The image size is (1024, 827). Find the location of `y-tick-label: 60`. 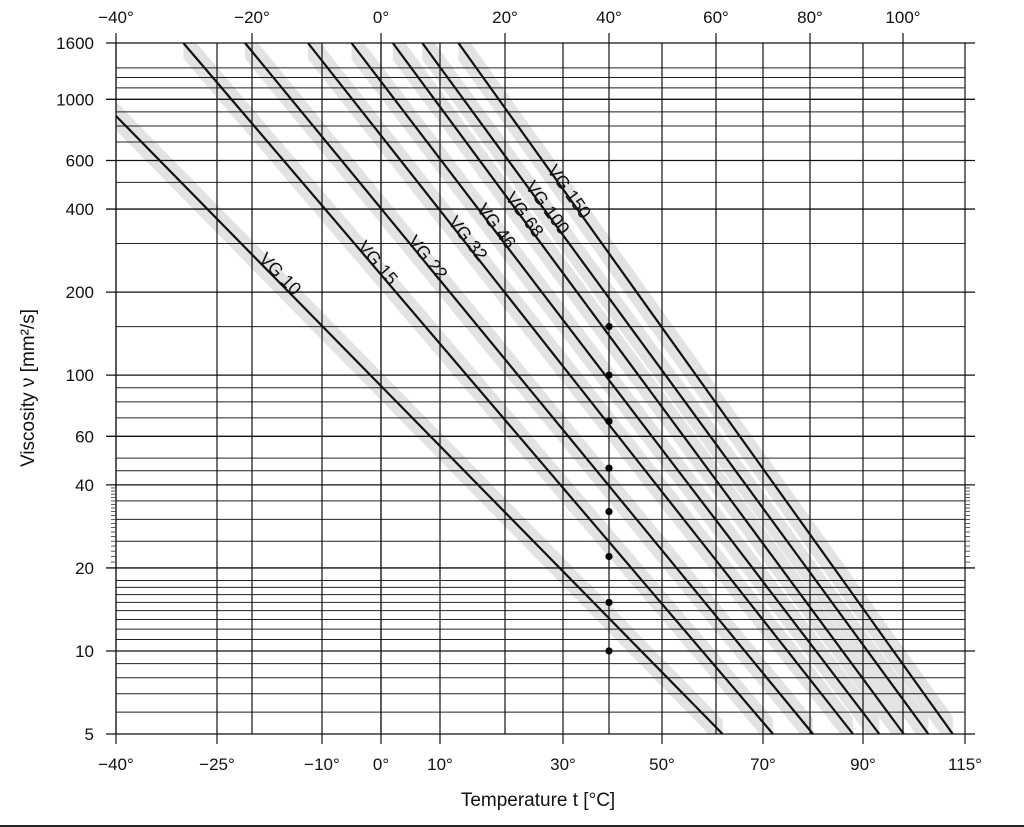

y-tick-label: 60 is located at coordinates (84, 436).